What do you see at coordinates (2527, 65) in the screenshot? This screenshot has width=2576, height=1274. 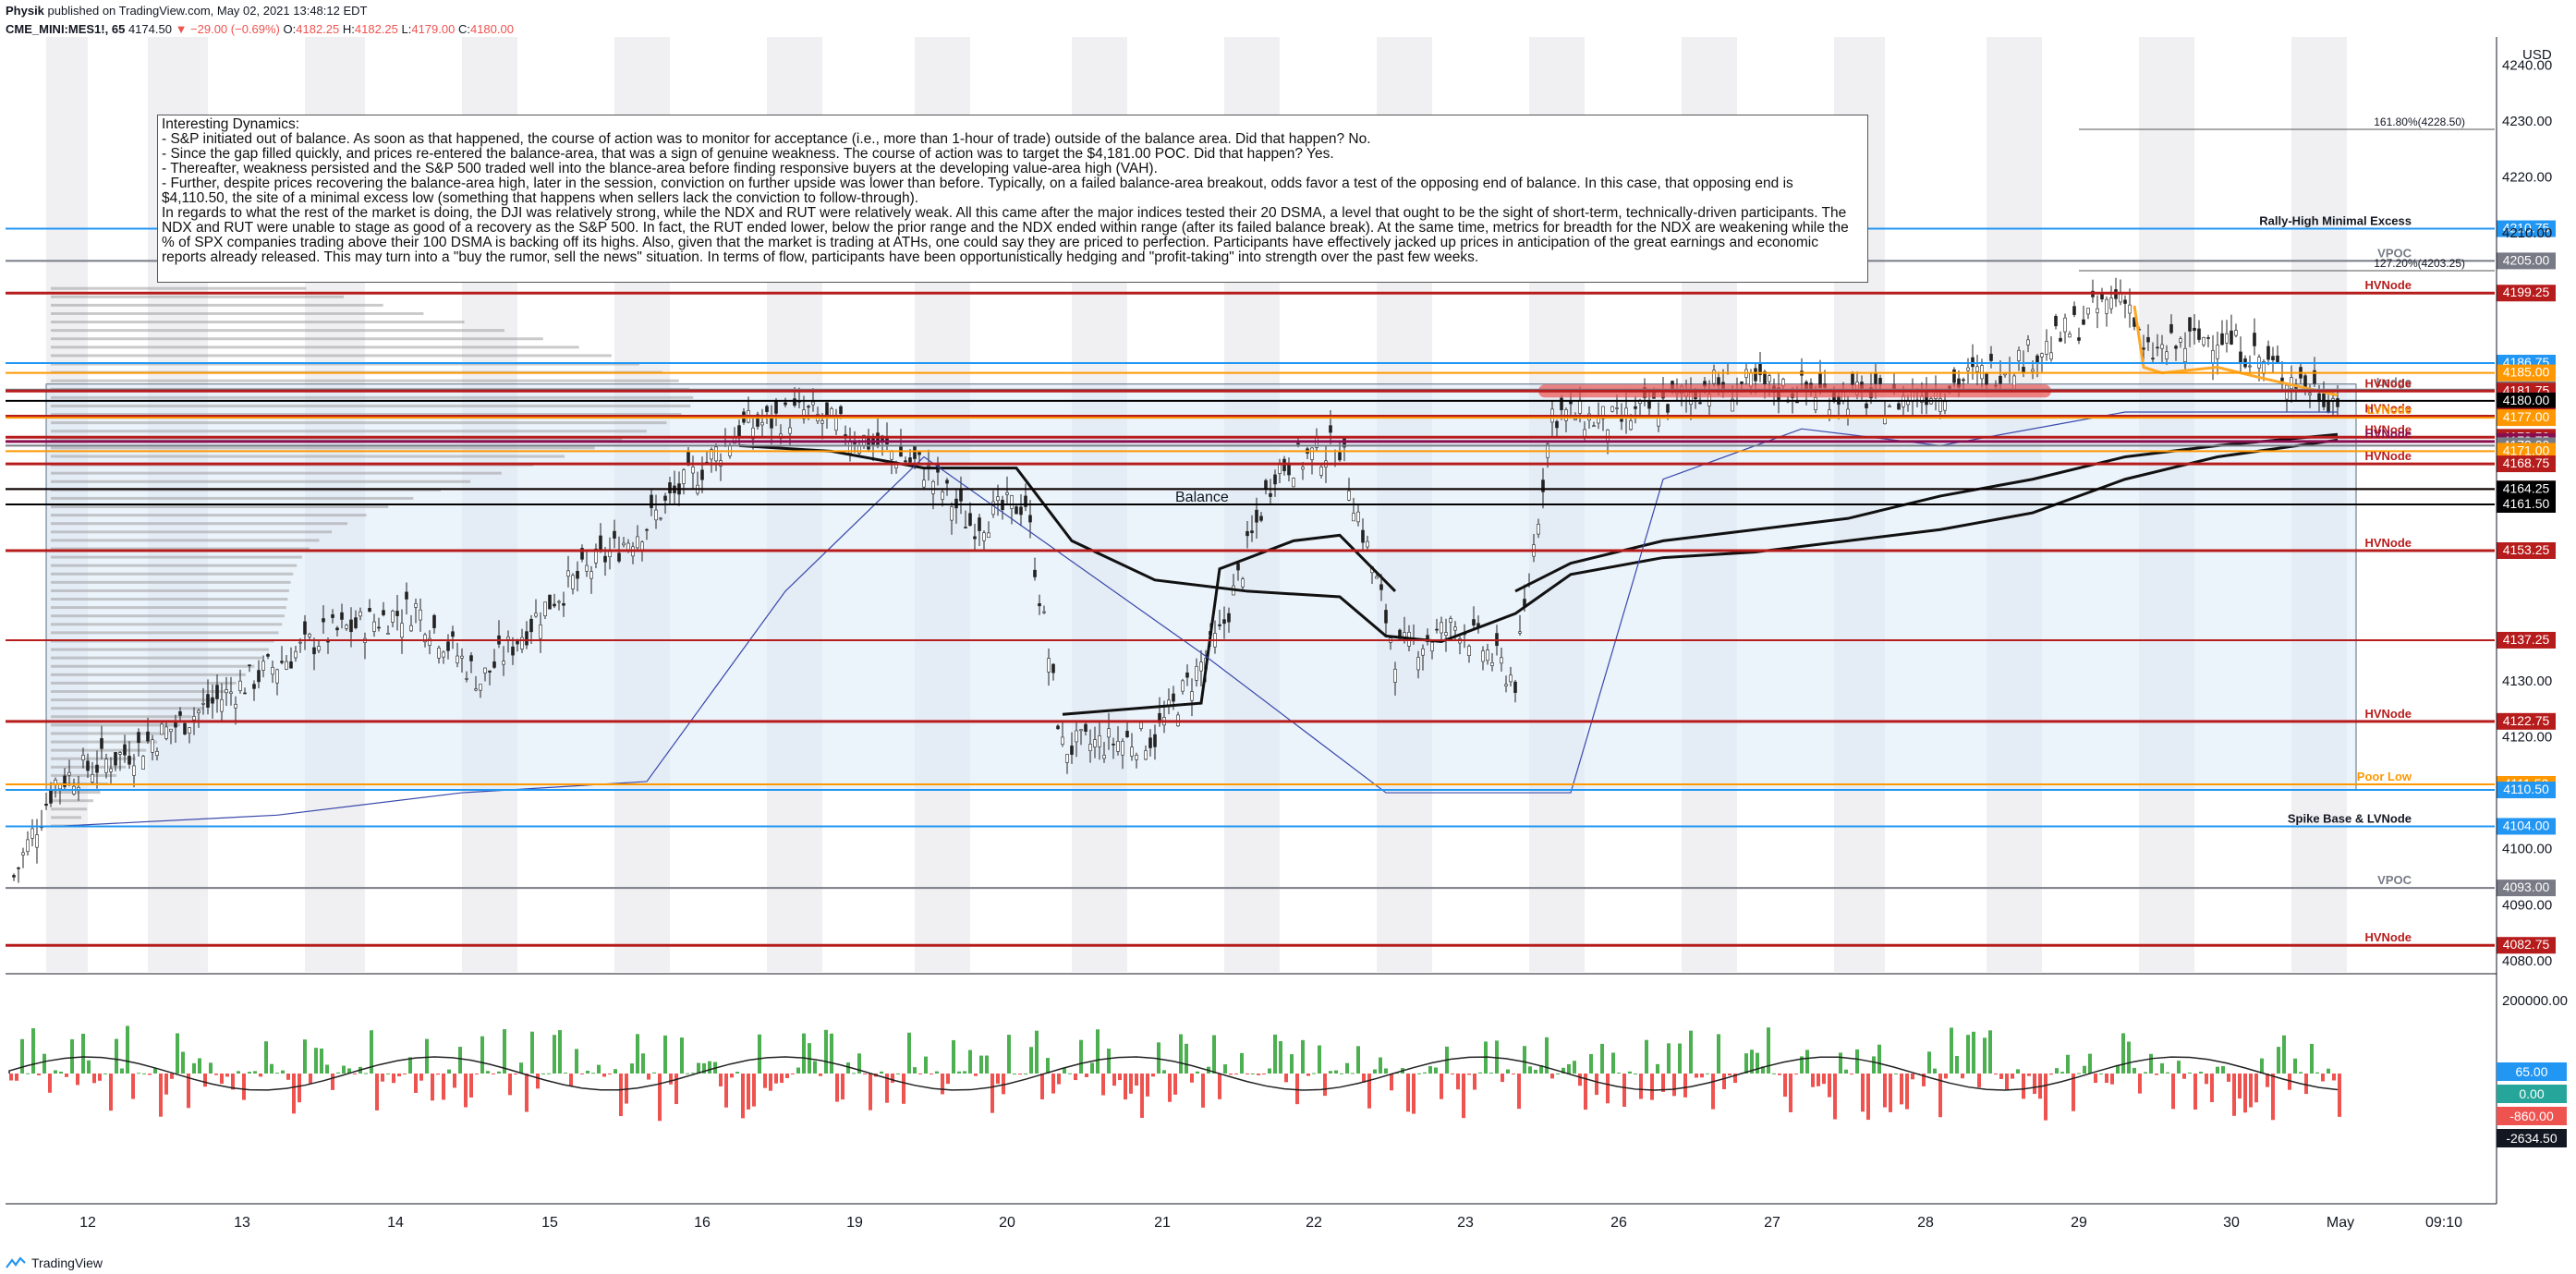 I see `y-tick-label: 4240.00` at bounding box center [2527, 65].